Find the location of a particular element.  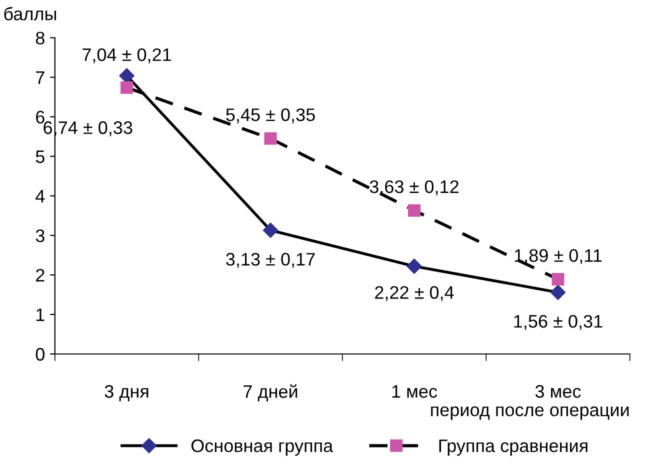

data-label: 2,22 ± 0,4 is located at coordinates (414, 293).